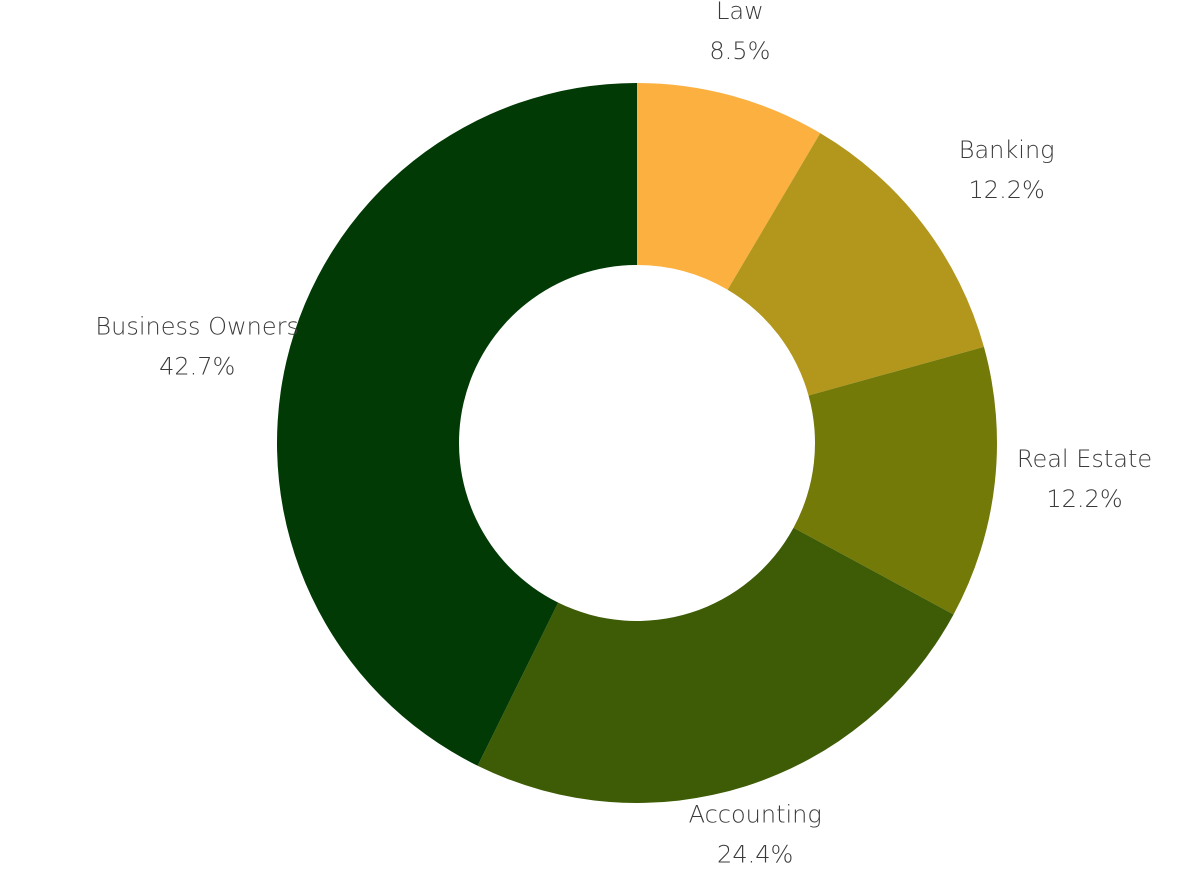 This screenshot has height=878, width=1199. What do you see at coordinates (197, 326) in the screenshot?
I see `slice-label: Business Owners` at bounding box center [197, 326].